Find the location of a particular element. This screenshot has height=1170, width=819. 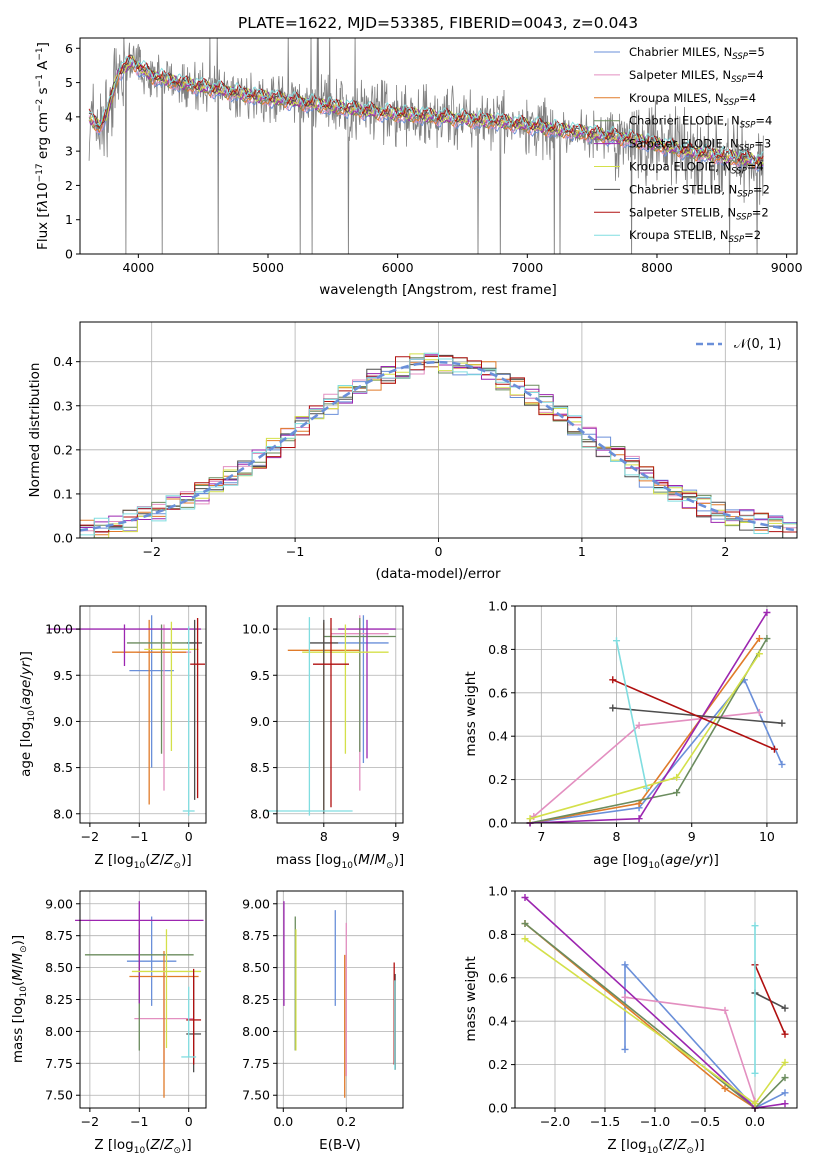

wAge-ytick-label: 0.6 is located at coordinates (498, 692).